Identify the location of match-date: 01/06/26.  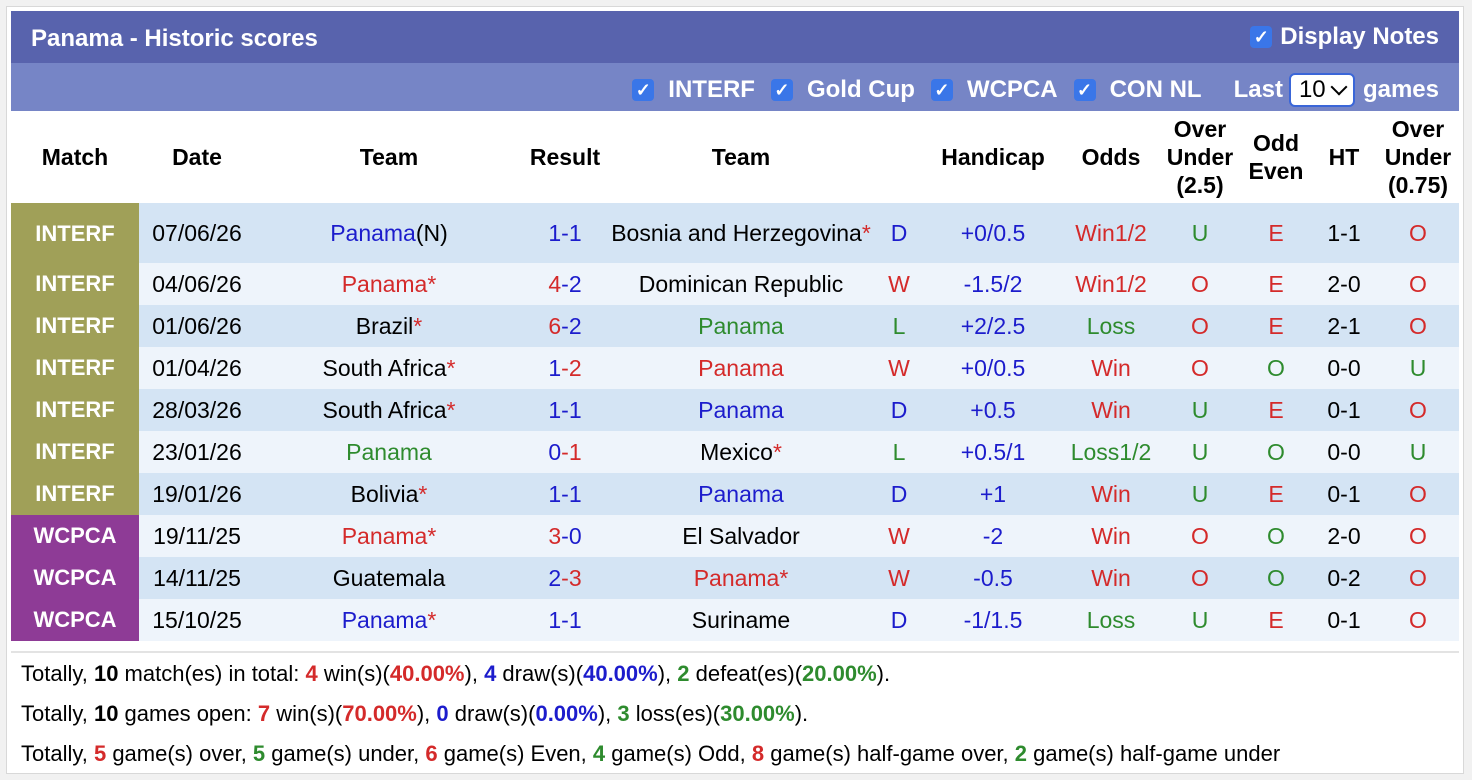
(197, 326).